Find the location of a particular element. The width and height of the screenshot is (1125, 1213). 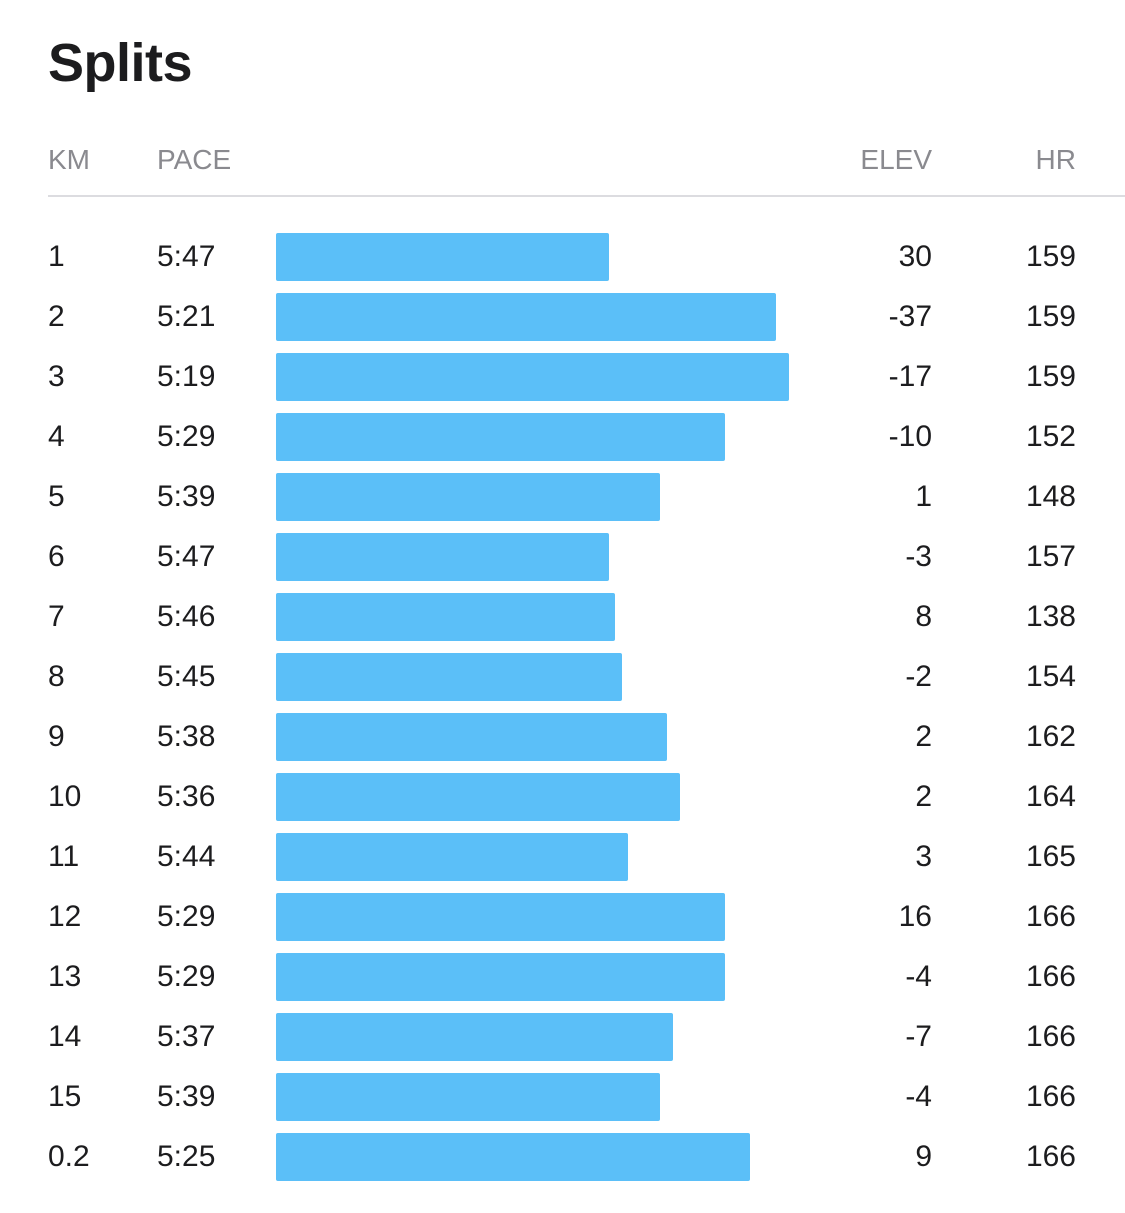

split-km: 2 is located at coordinates (56, 316).